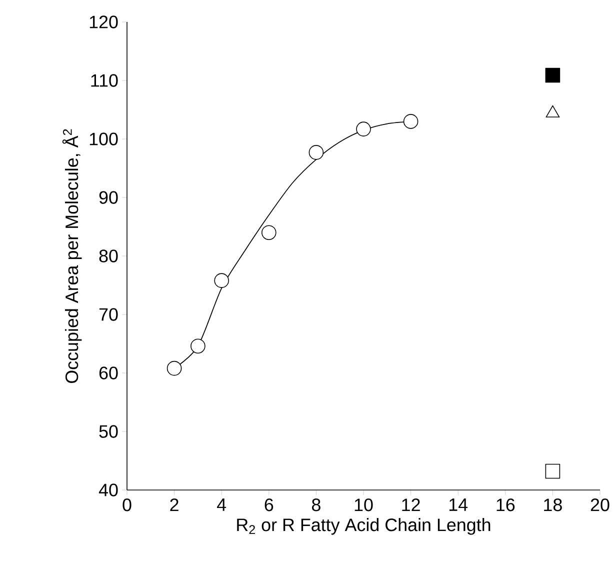  I want to click on y-tick-label: 100, so click(104, 139).